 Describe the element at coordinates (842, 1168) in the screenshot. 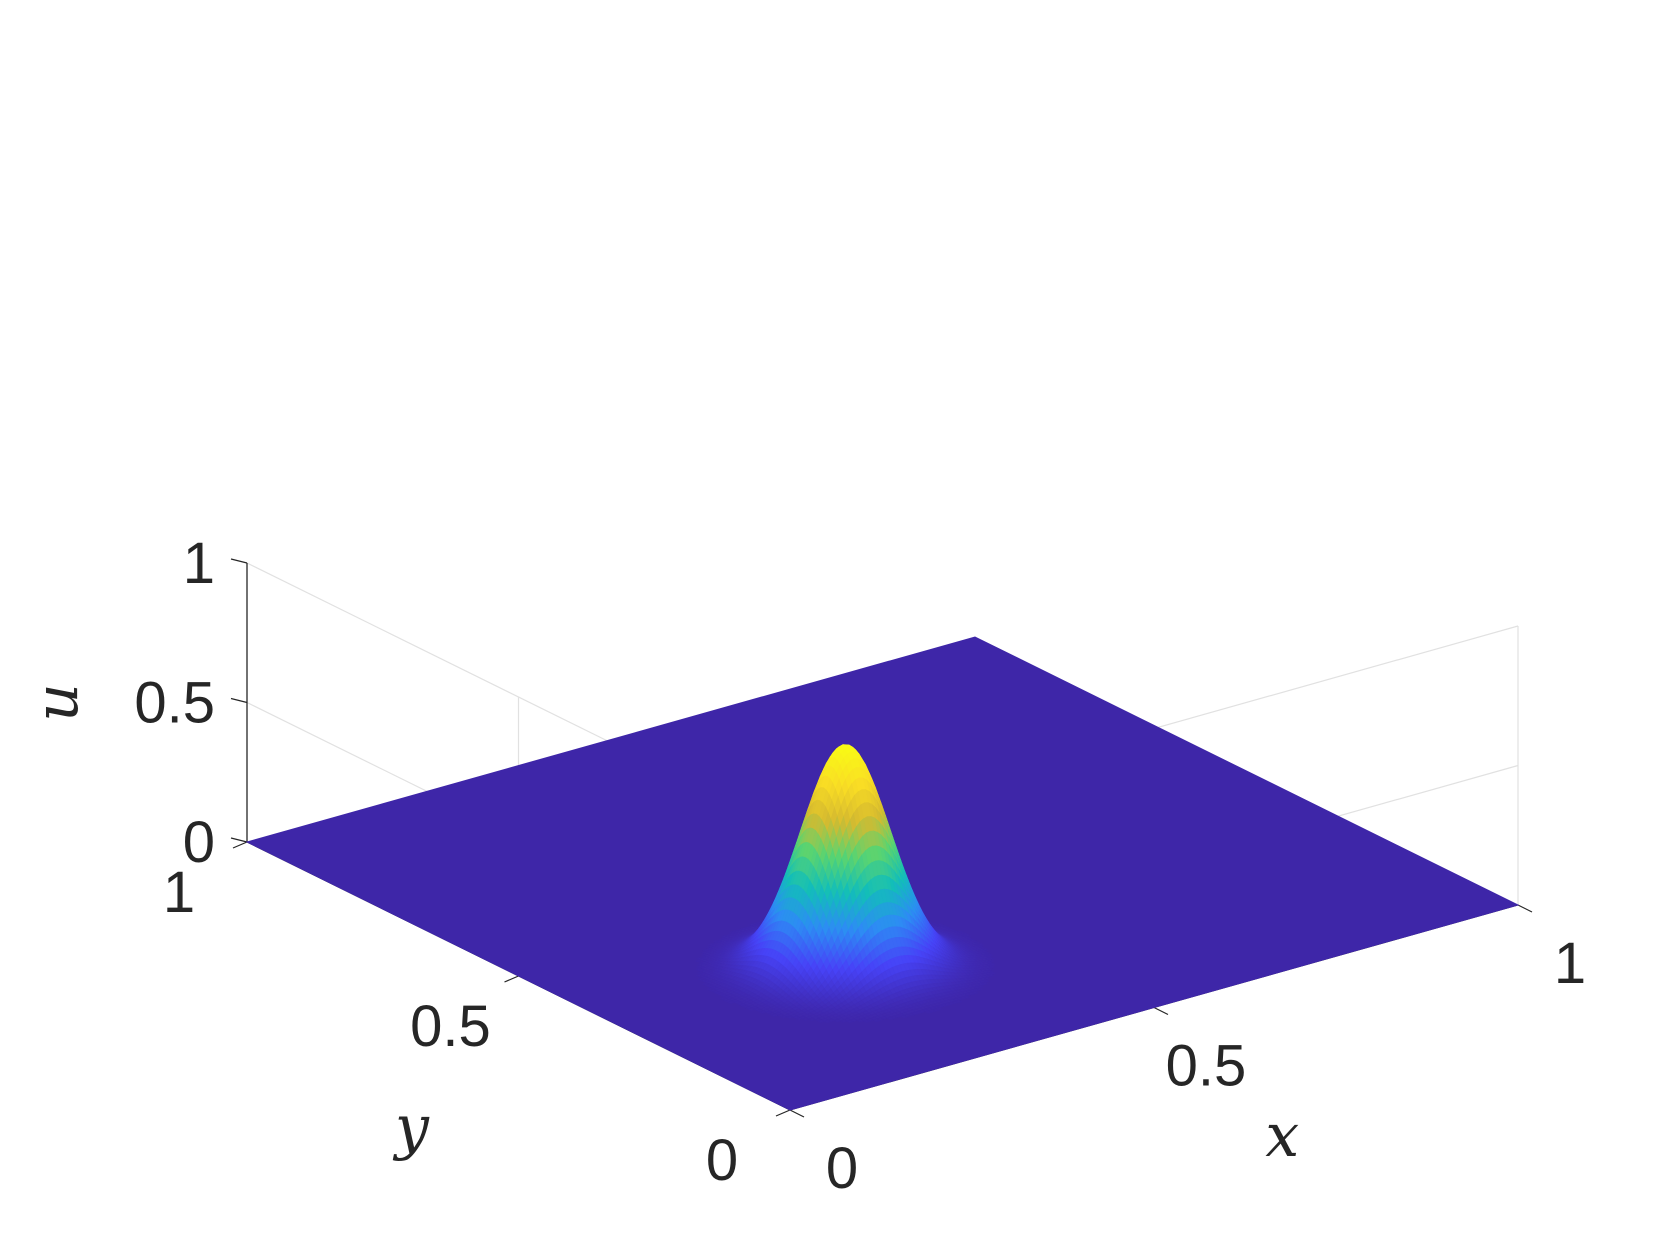

I see `x-tick-label: 0` at that location.